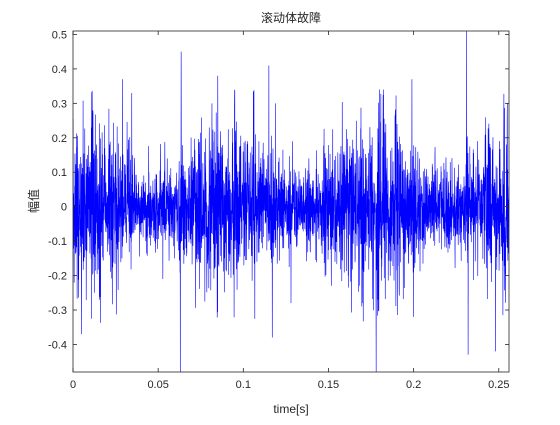  What do you see at coordinates (498, 385) in the screenshot?
I see `x-tick-label: 0.25` at bounding box center [498, 385].